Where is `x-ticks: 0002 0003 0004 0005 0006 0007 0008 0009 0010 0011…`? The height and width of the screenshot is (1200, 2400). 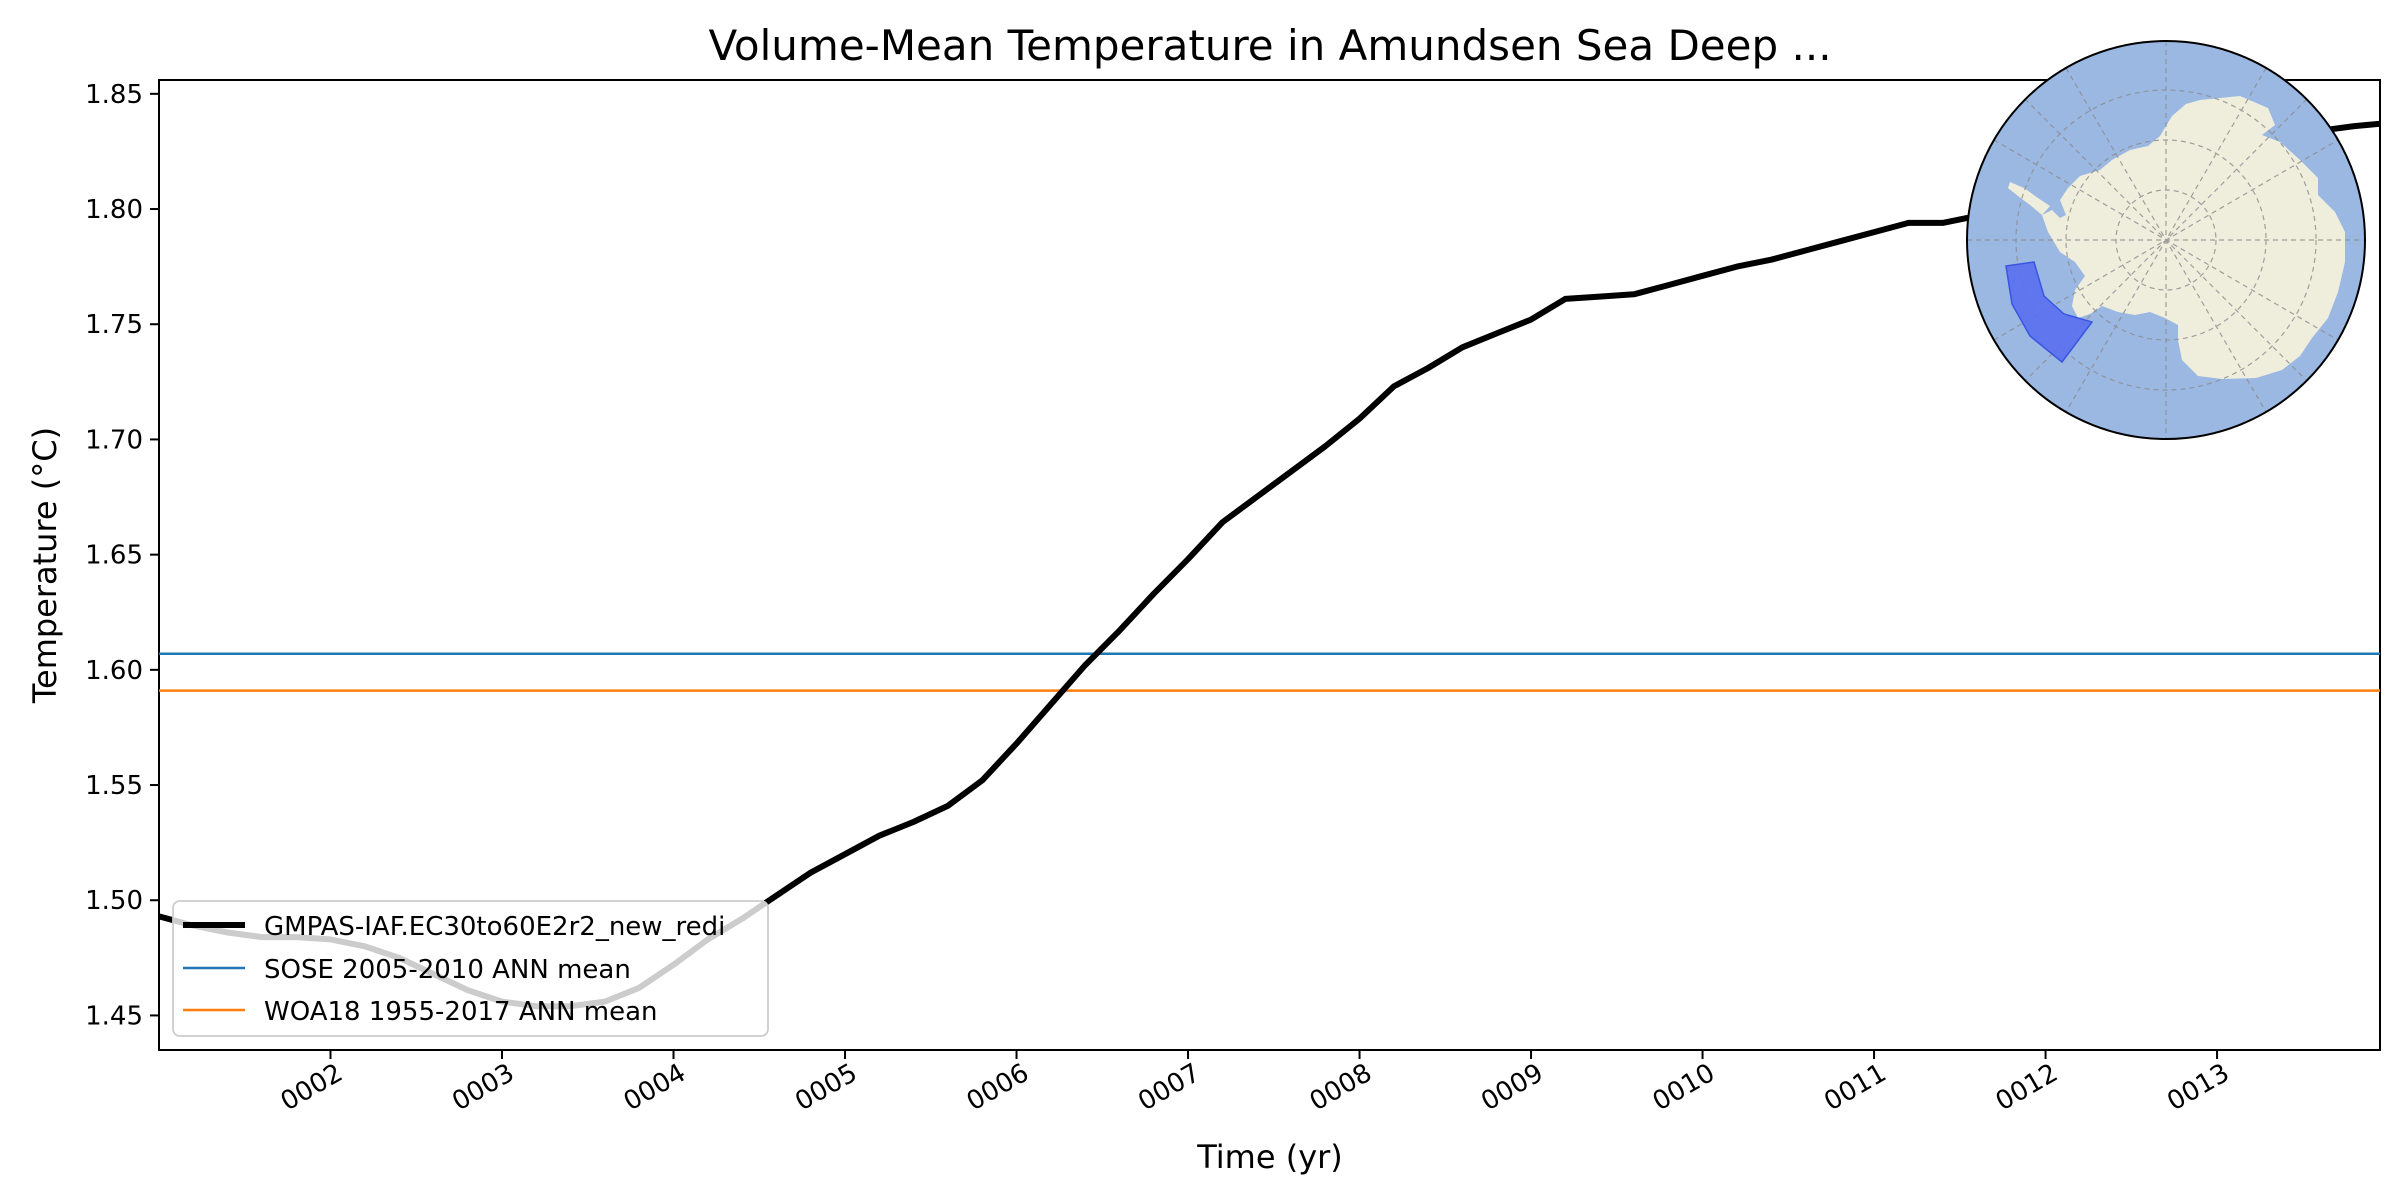 x-ticks: 0002 0003 0004 0005 0006 0007 0008 0009 0010 0011… is located at coordinates (1255, 1083).